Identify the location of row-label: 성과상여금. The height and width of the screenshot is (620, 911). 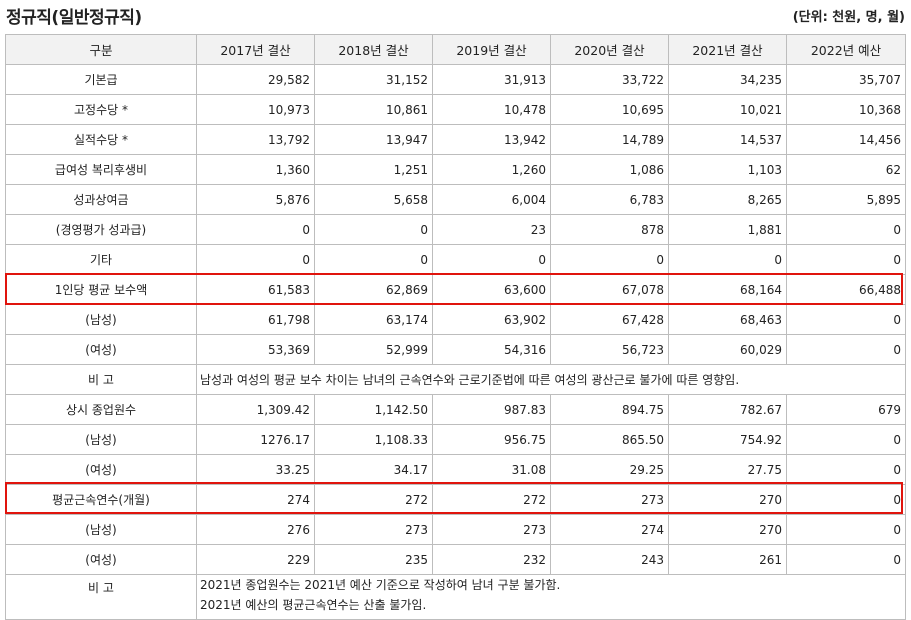
(101, 199).